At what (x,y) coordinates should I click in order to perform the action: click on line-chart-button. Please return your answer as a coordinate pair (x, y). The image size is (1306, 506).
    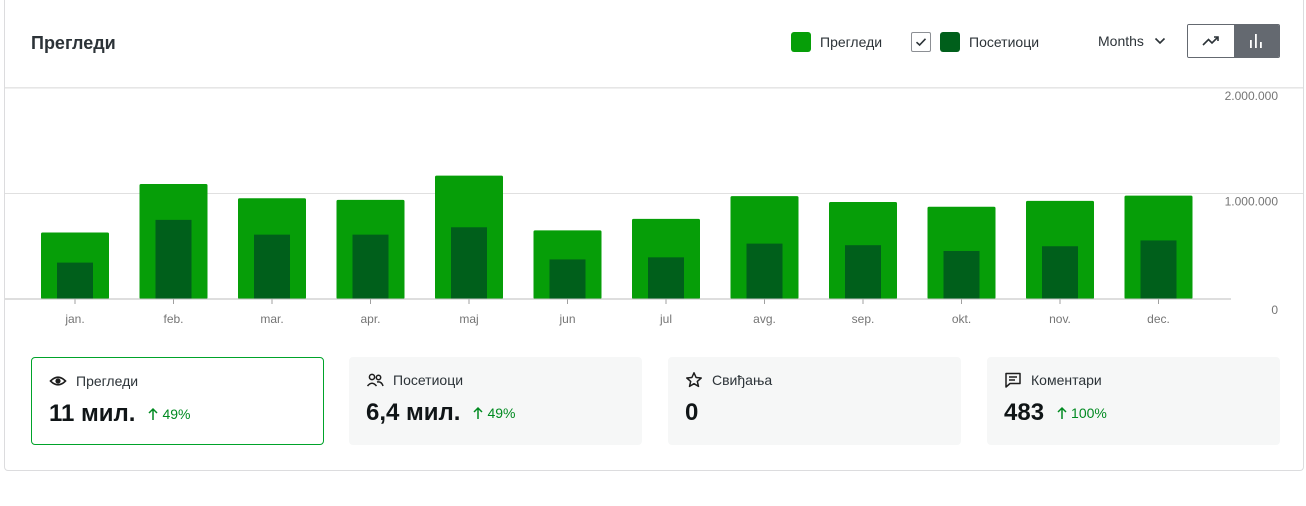
    Looking at the image, I should click on (1211, 41).